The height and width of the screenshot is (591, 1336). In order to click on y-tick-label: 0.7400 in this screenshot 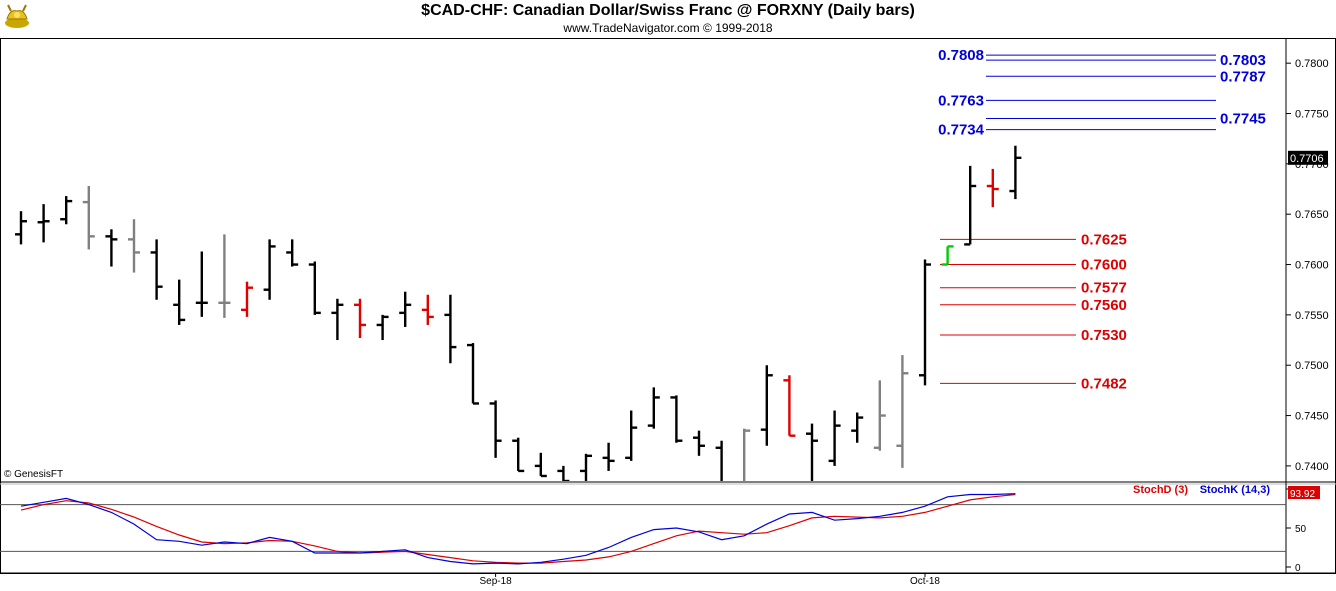, I will do `click(1312, 467)`.